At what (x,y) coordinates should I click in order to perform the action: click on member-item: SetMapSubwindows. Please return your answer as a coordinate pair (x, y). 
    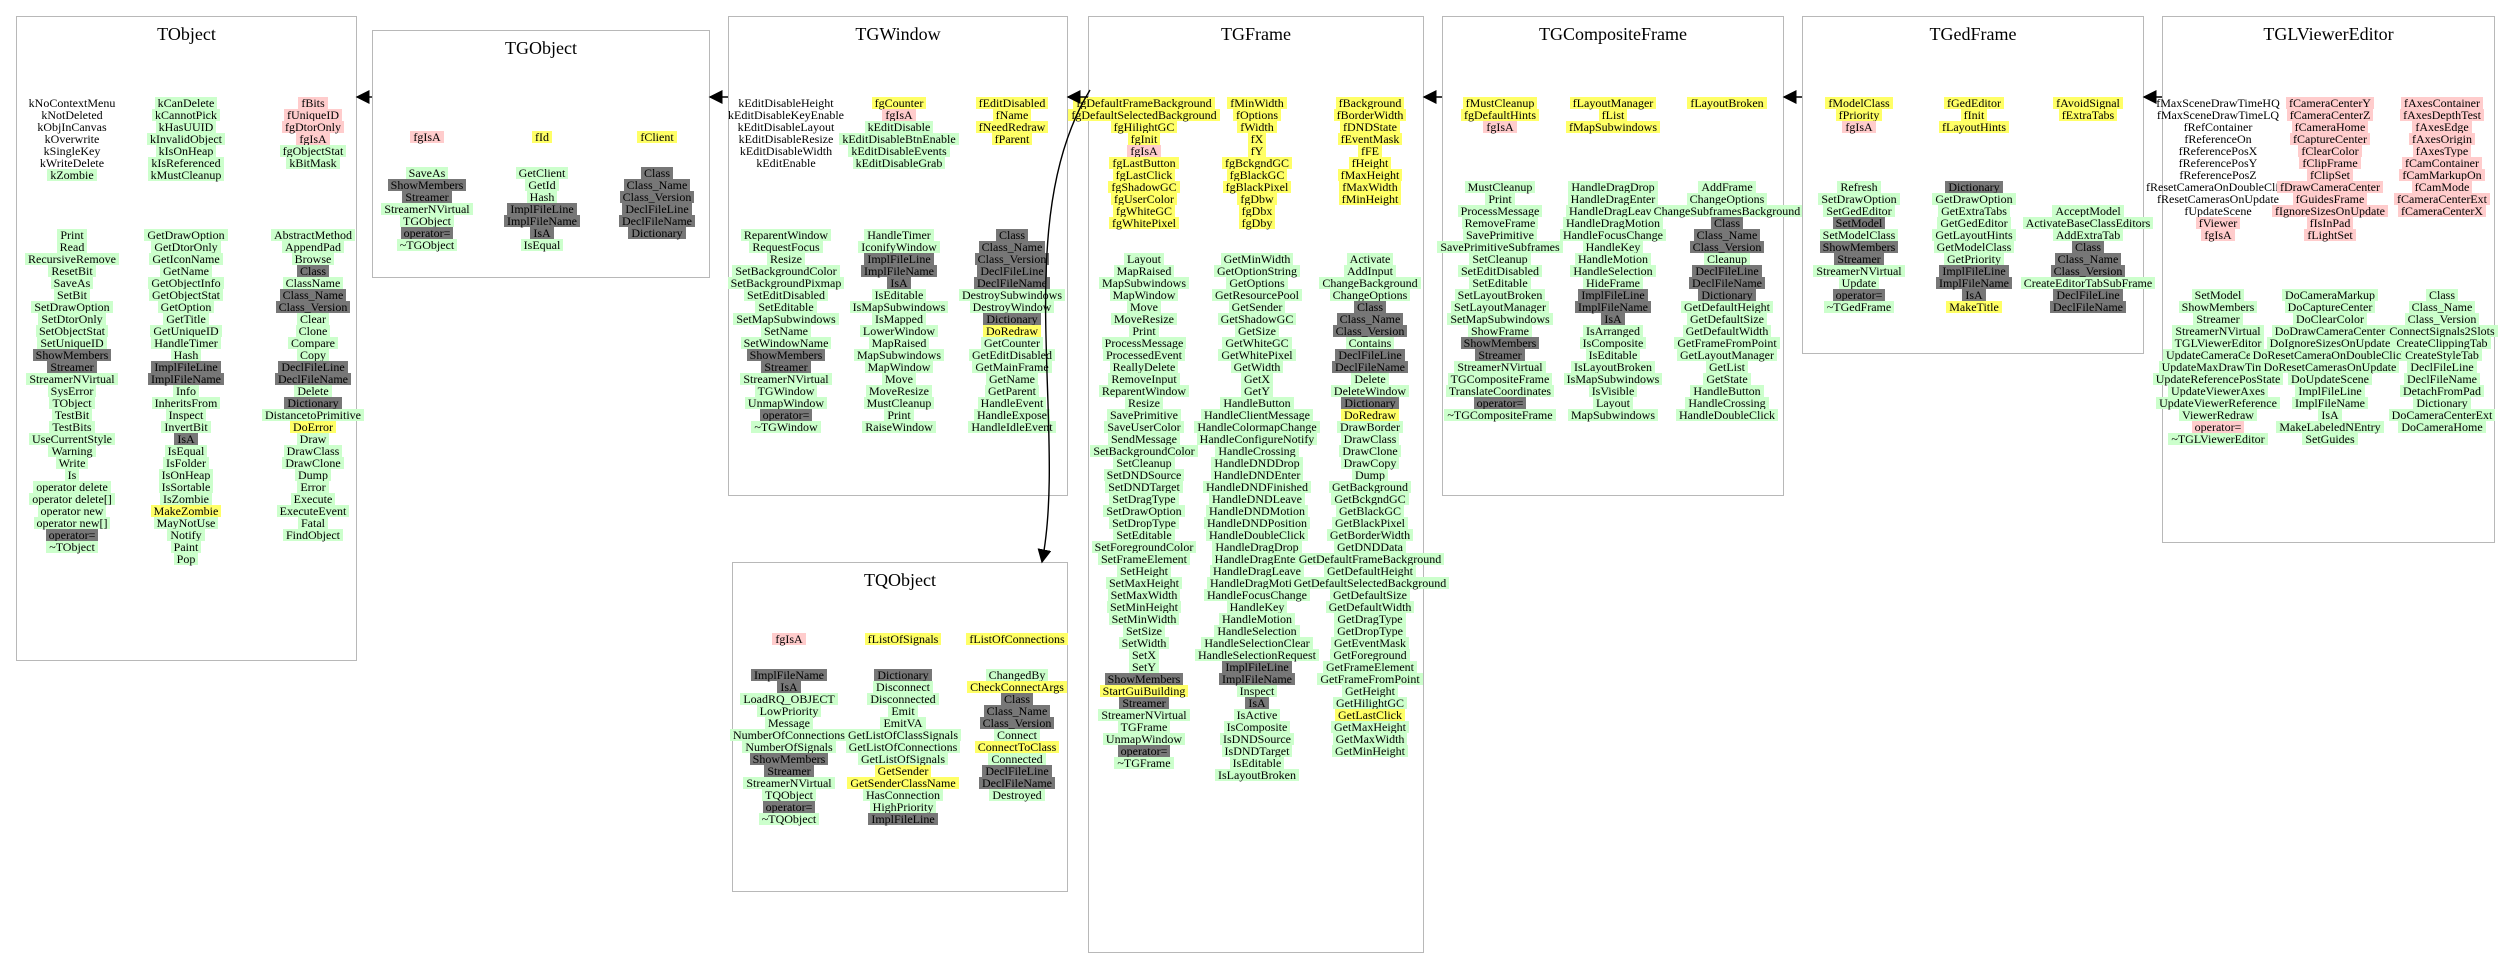
    Looking at the image, I should click on (786, 319).